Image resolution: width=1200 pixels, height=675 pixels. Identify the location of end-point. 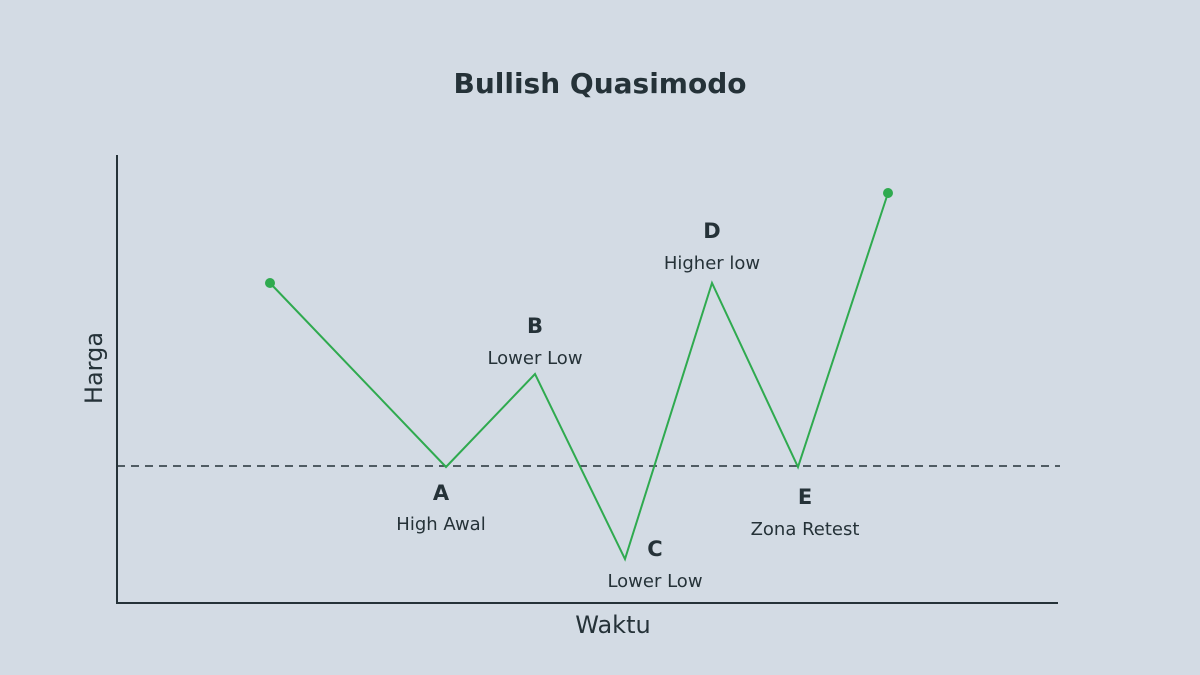
(888, 193).